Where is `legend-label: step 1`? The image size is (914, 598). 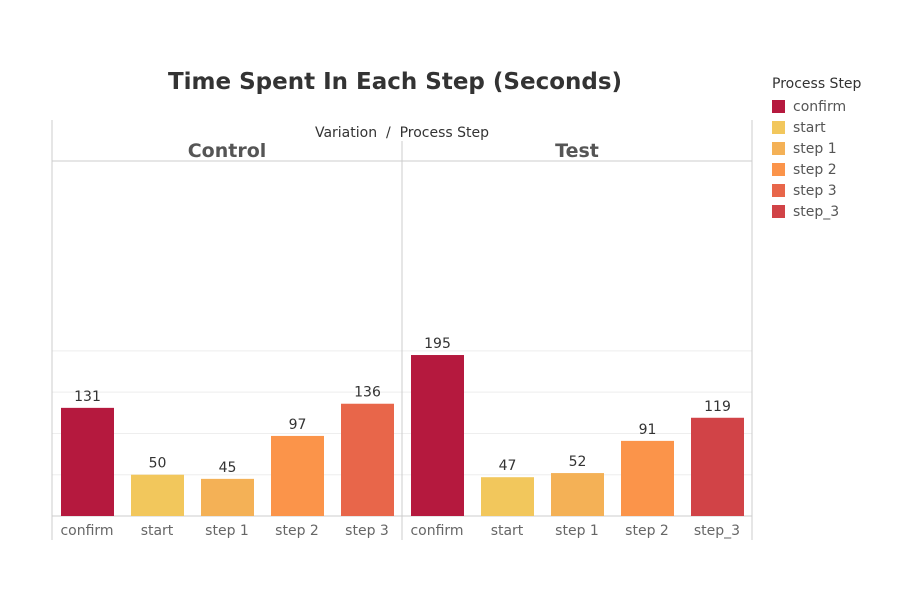
legend-label: step 1 is located at coordinates (815, 148).